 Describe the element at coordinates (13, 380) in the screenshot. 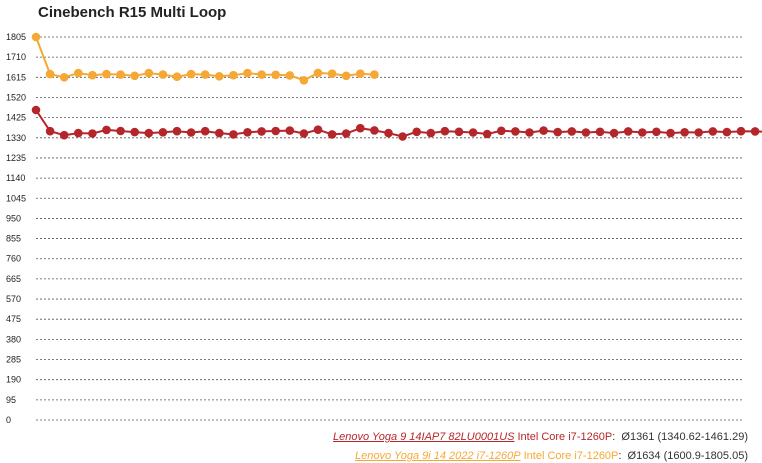

I see `y-tick-label: 190` at that location.